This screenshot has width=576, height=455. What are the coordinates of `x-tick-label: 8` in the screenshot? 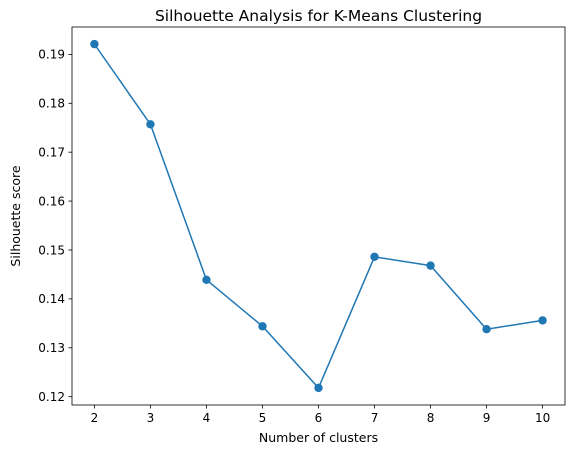 It's located at (431, 418).